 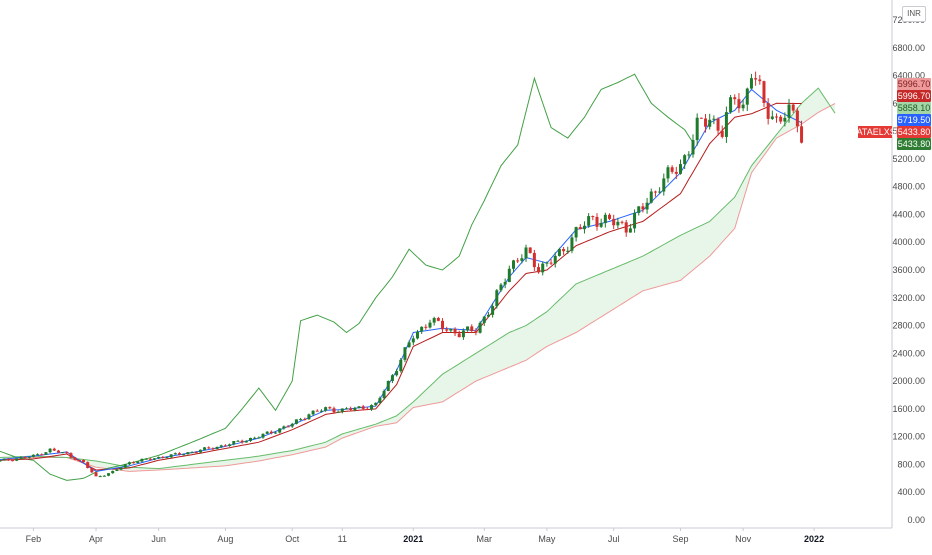 I want to click on y-tick-label: 400.00, so click(x=911, y=492).